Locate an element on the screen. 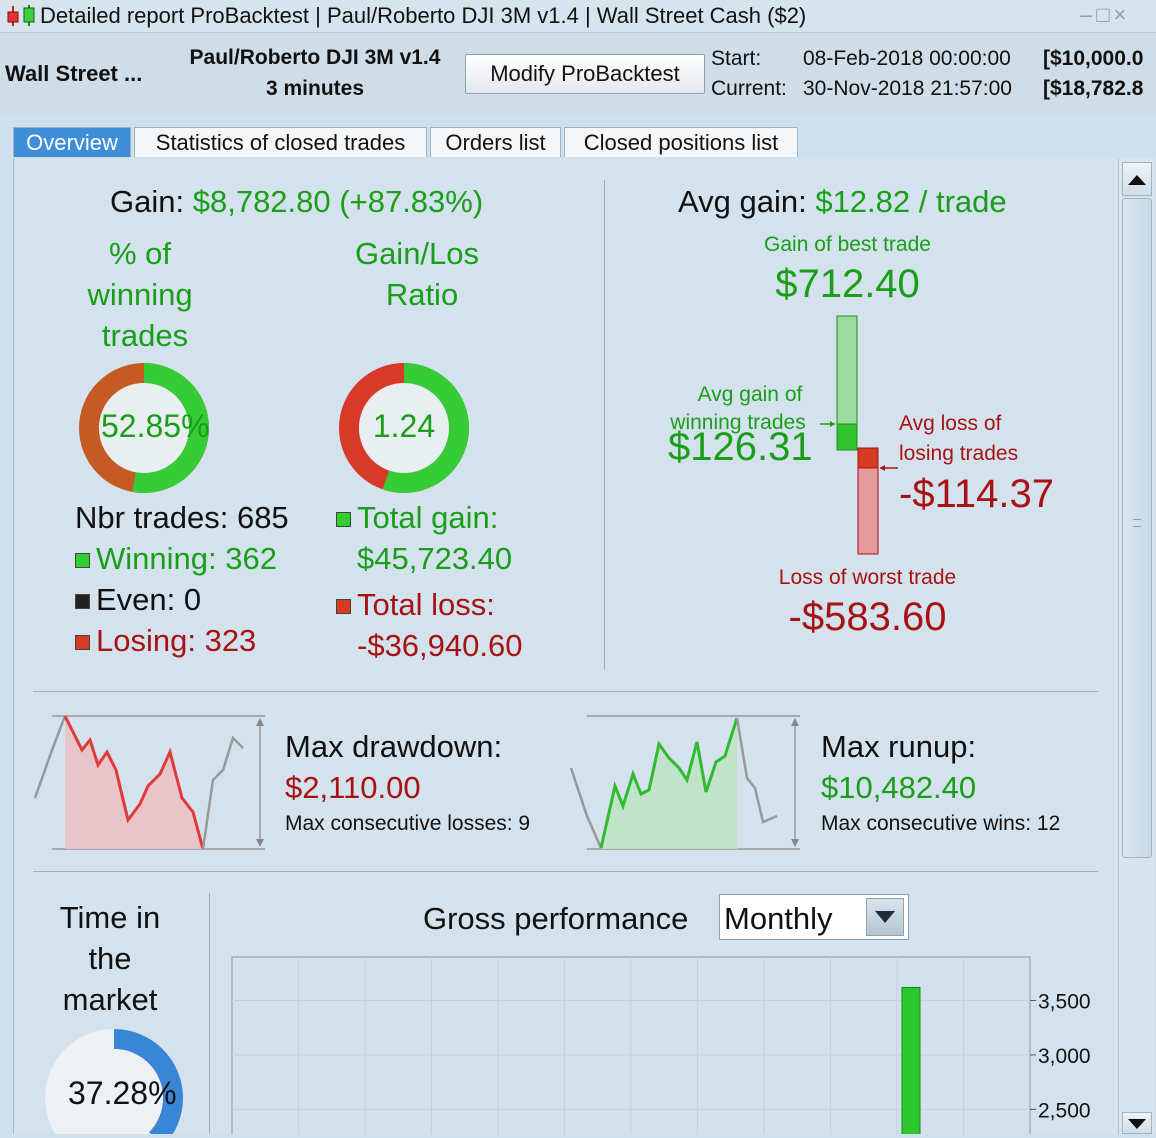 This screenshot has width=1156, height=1138. gl-ratio-donut is located at coordinates (404, 428).